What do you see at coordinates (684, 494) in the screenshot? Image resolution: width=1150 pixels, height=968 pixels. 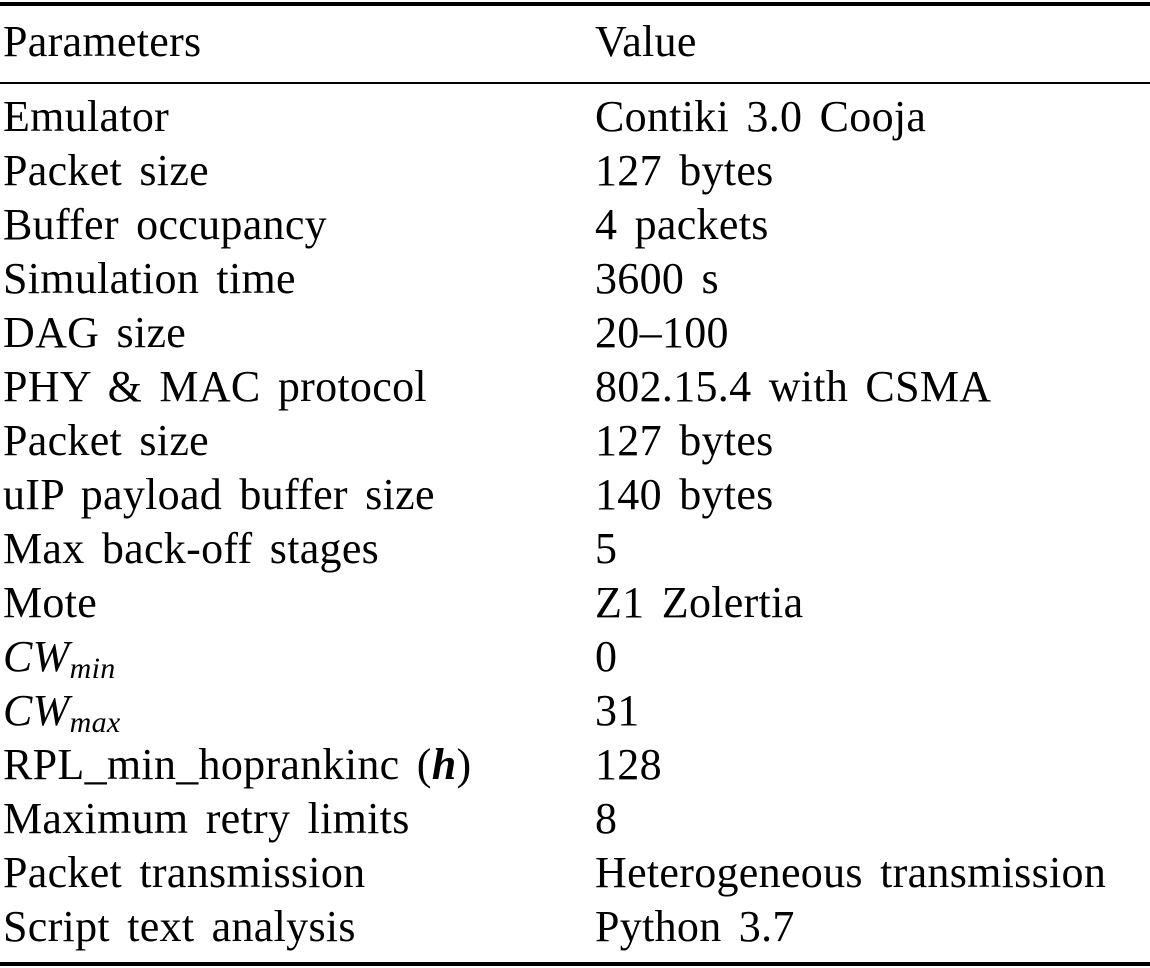 I see `value-uip-payload-buffer-size: 140 bytes` at bounding box center [684, 494].